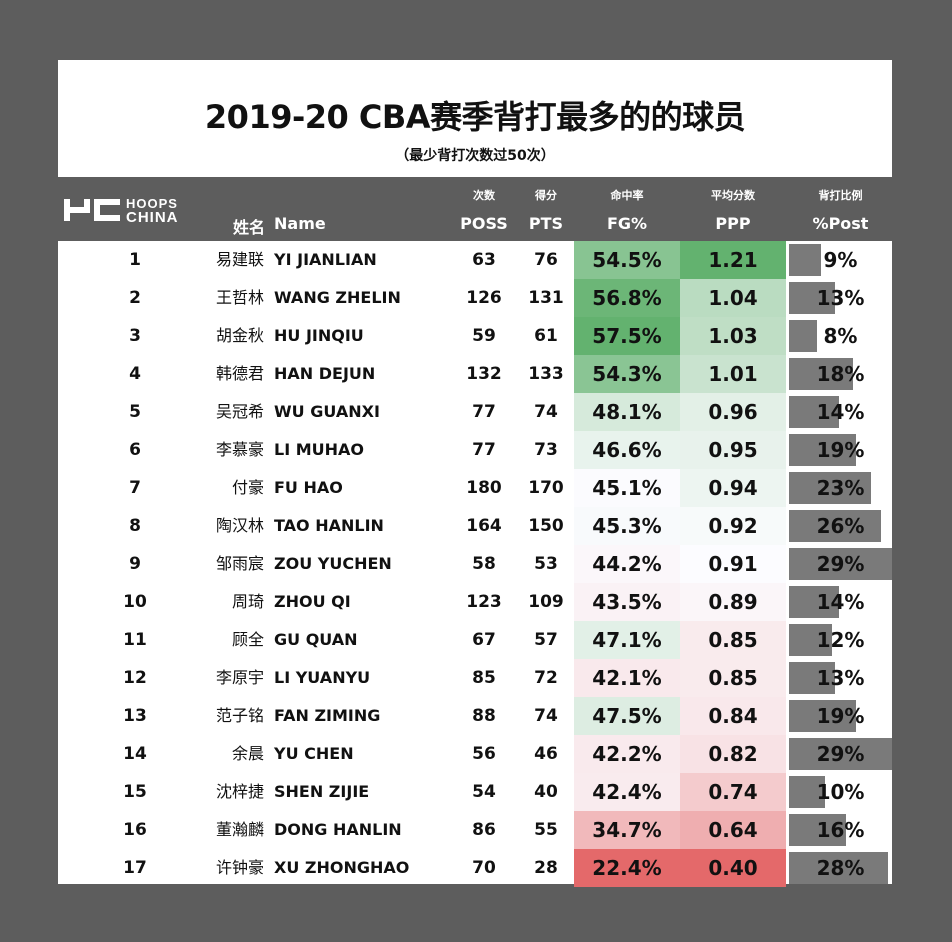 This screenshot has height=942, width=952. What do you see at coordinates (546, 298) in the screenshot?
I see `pts-cell: 131` at bounding box center [546, 298].